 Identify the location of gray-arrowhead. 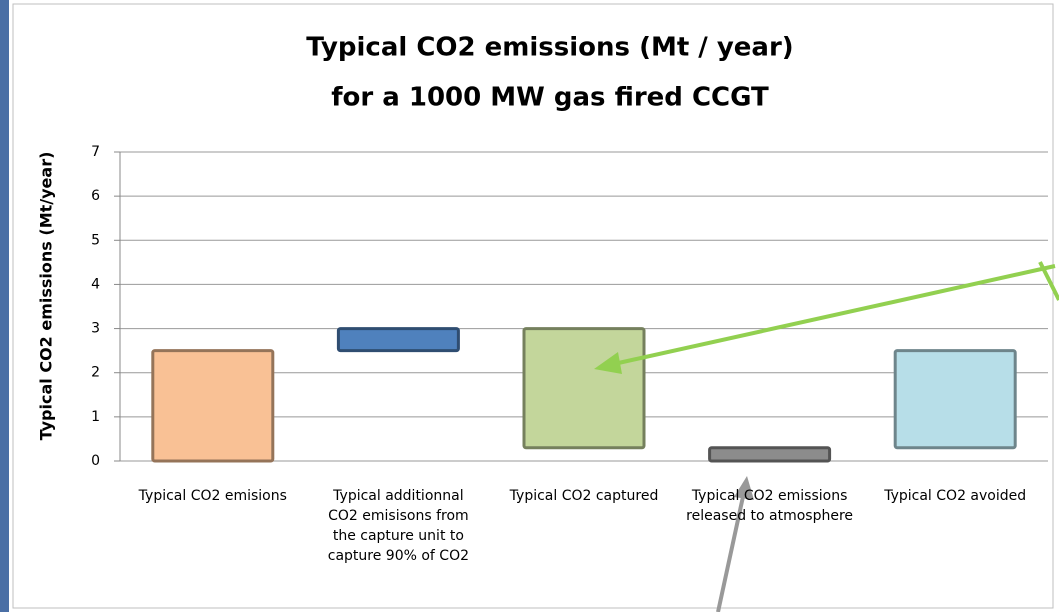
(744, 488).